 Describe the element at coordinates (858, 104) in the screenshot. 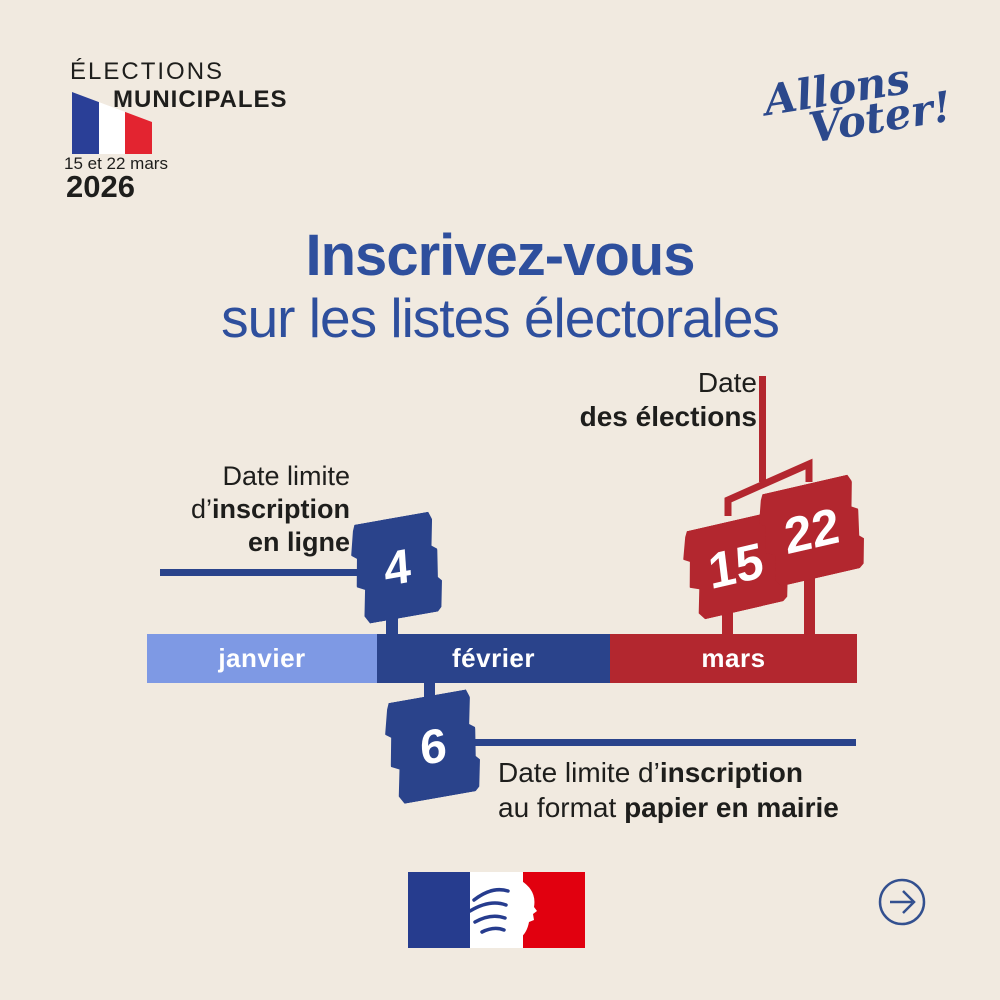

I see `allons-voter-logo: Allons Voter!` at that location.